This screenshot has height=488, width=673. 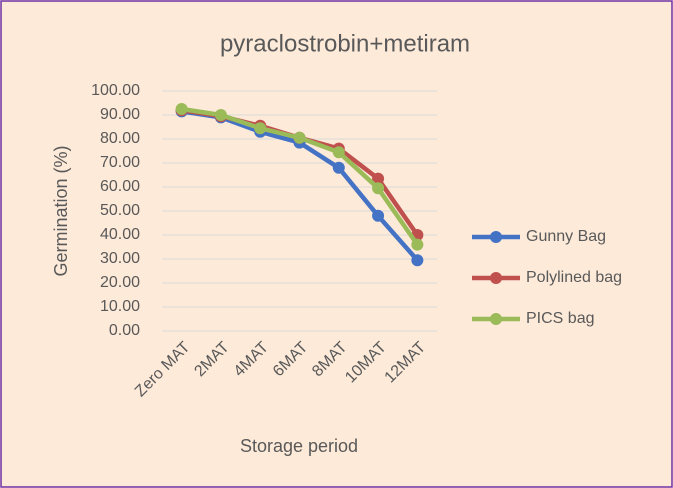 I want to click on y-tick-label: 90.00, so click(x=120, y=114).